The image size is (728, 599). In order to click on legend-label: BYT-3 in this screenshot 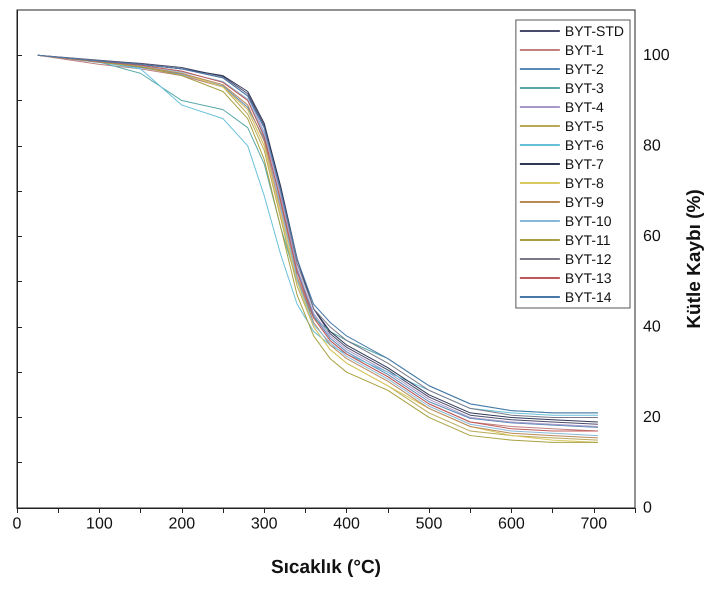, I will do `click(584, 88)`.